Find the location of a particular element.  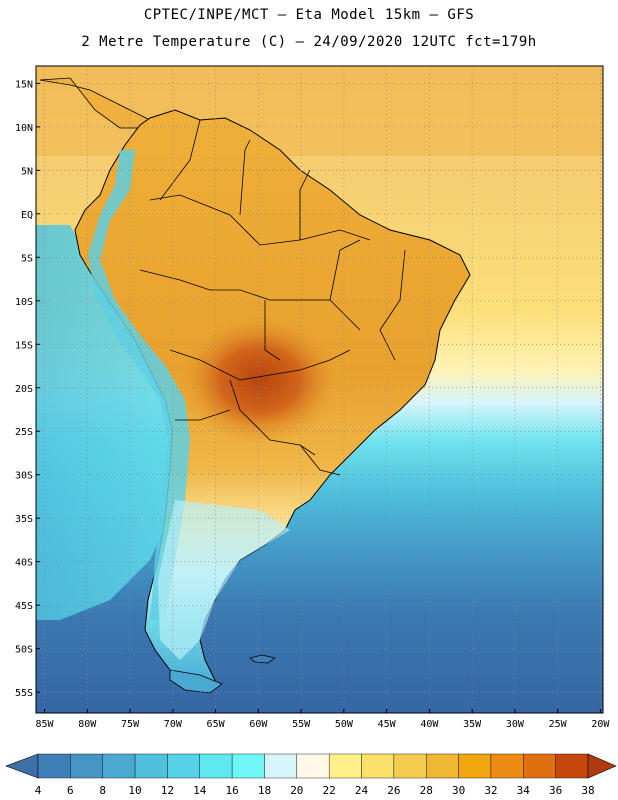

lon-label: 70W is located at coordinates (173, 724).